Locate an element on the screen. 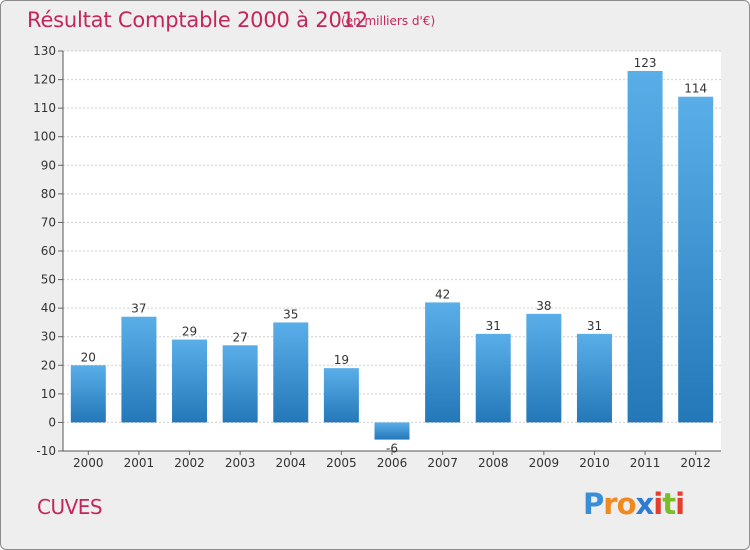 This screenshot has width=750, height=550. data-label: 123 is located at coordinates (645, 63).